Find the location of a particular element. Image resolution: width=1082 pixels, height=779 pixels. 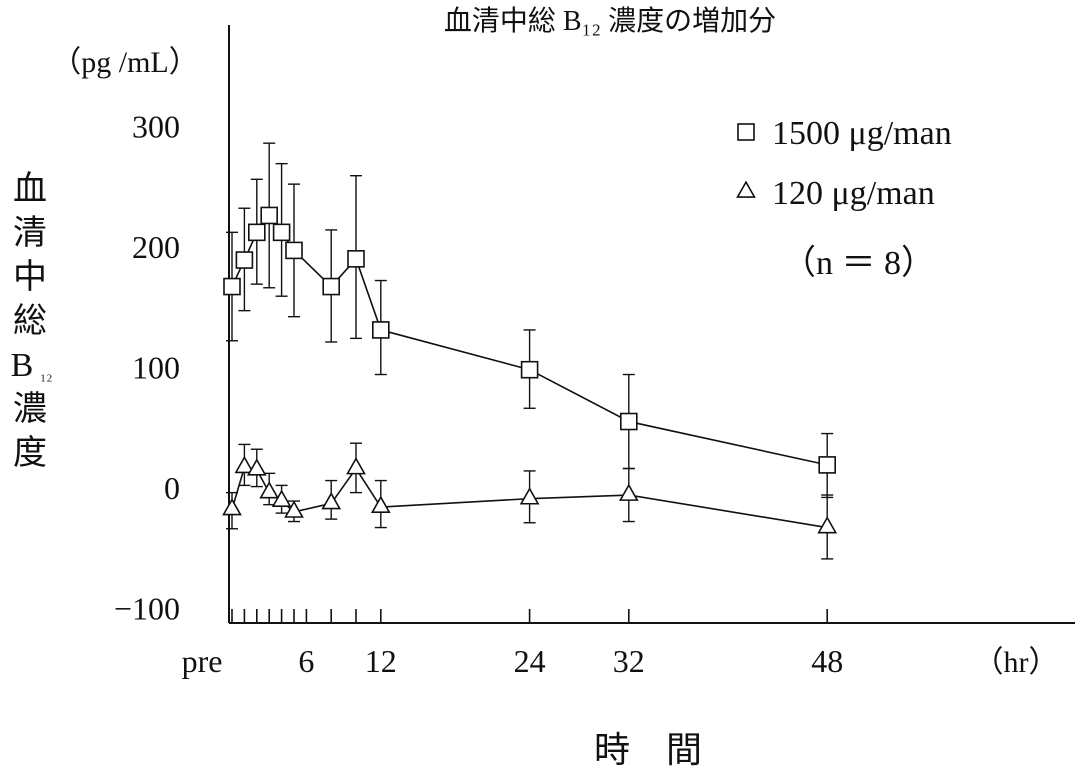

y-axis-label-char: 濃 is located at coordinates (30, 409).